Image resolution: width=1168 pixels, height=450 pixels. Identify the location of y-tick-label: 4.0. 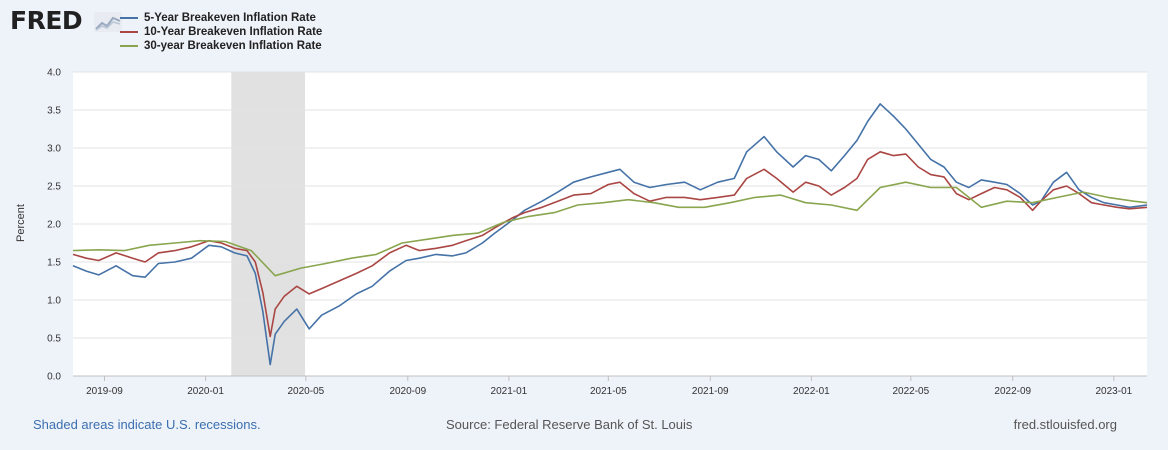
(54, 73).